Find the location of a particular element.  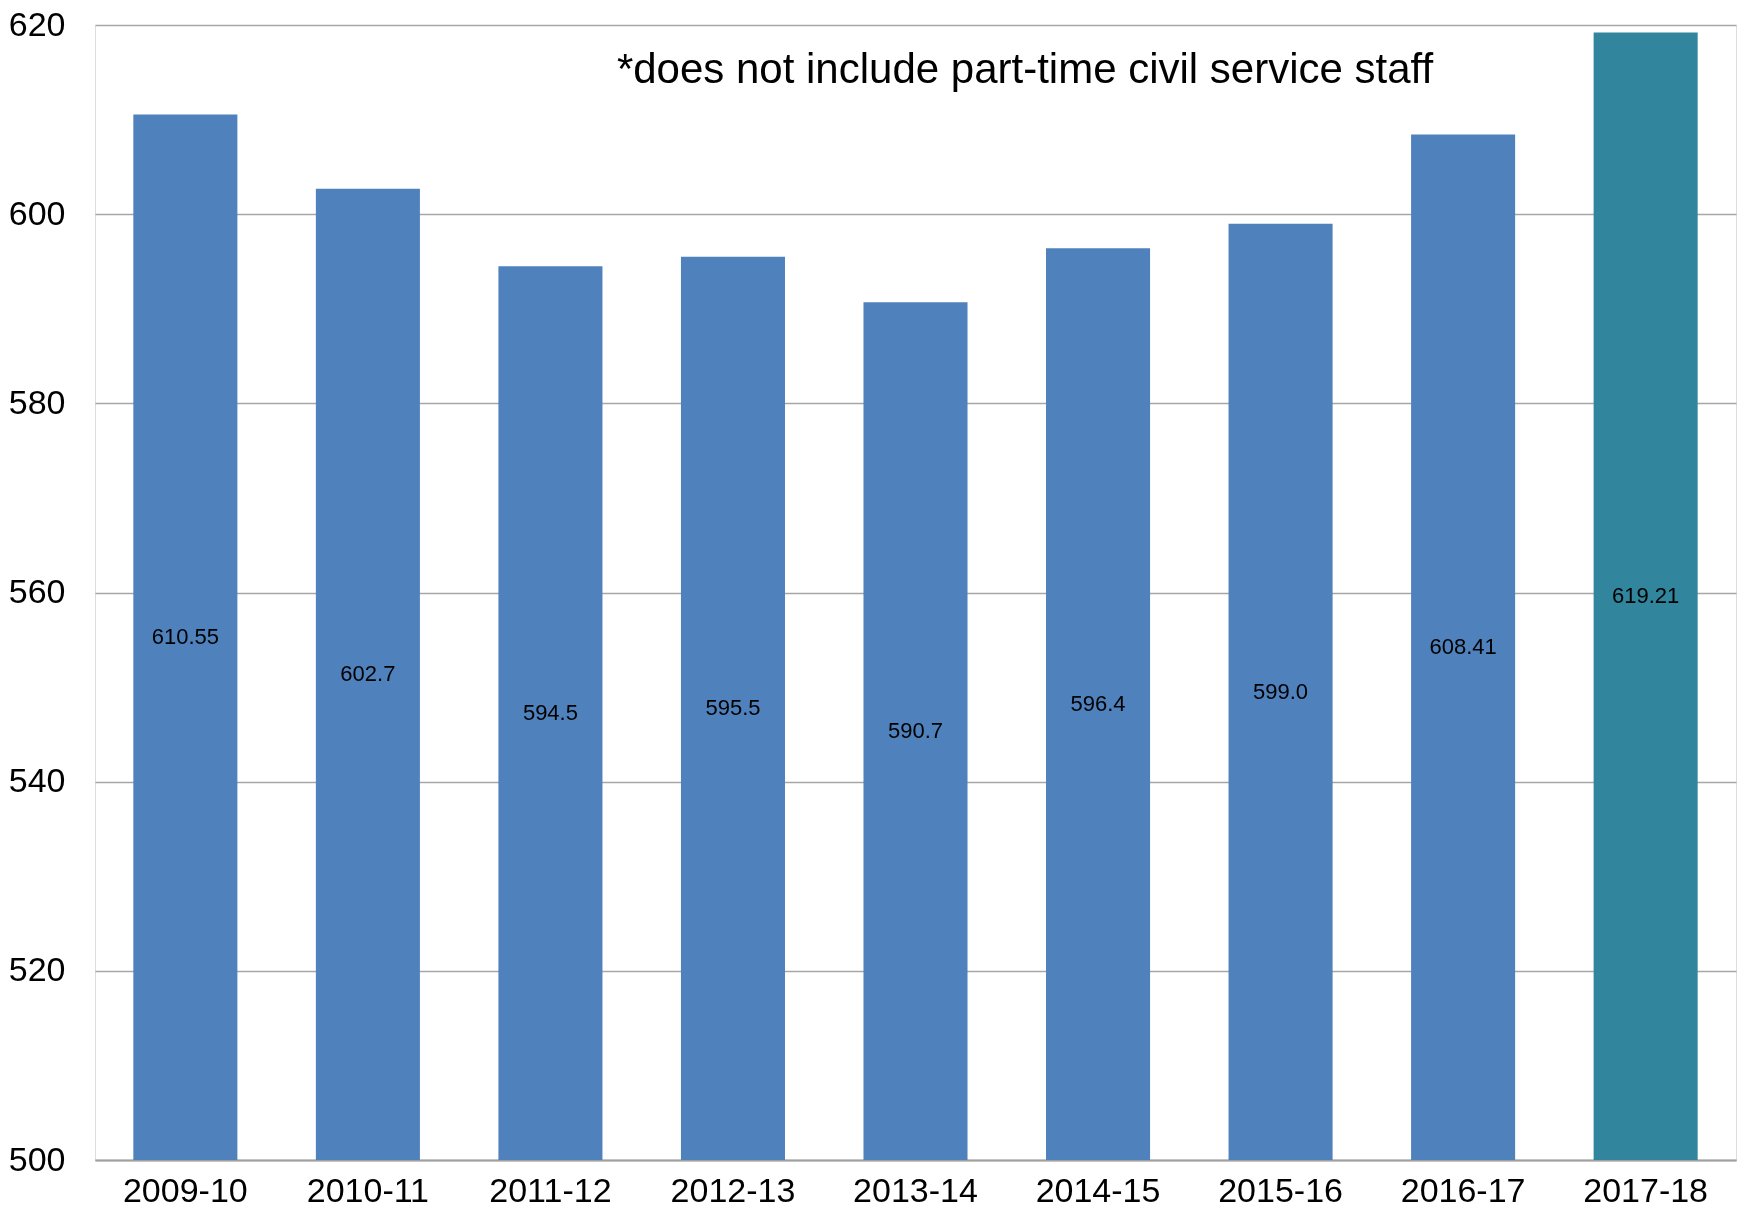

y-tick-label: 500 is located at coordinates (37, 1158).